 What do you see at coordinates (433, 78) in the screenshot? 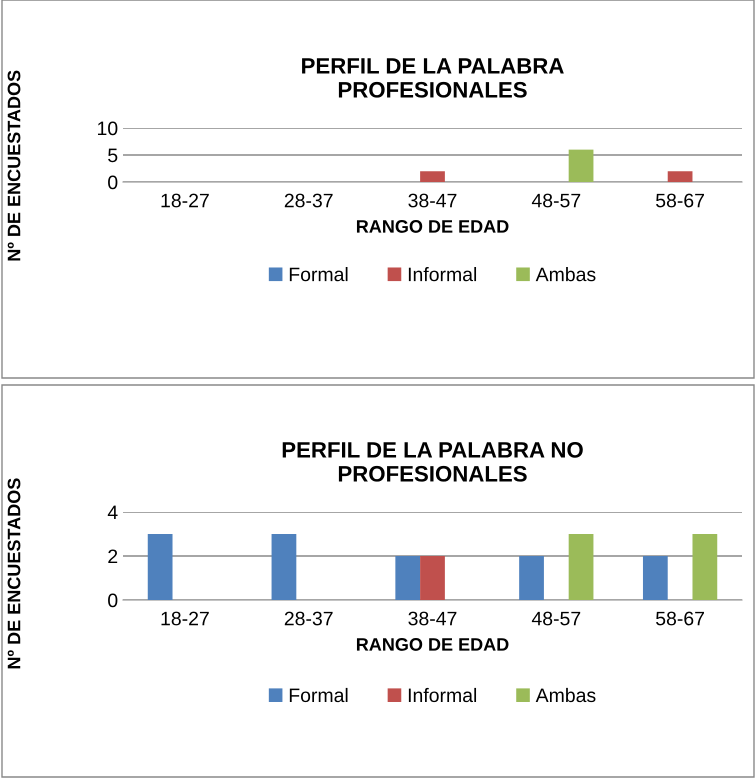
I see `chart-title: PERFIL DE LA PALABRA PROFESIONALES` at bounding box center [433, 78].